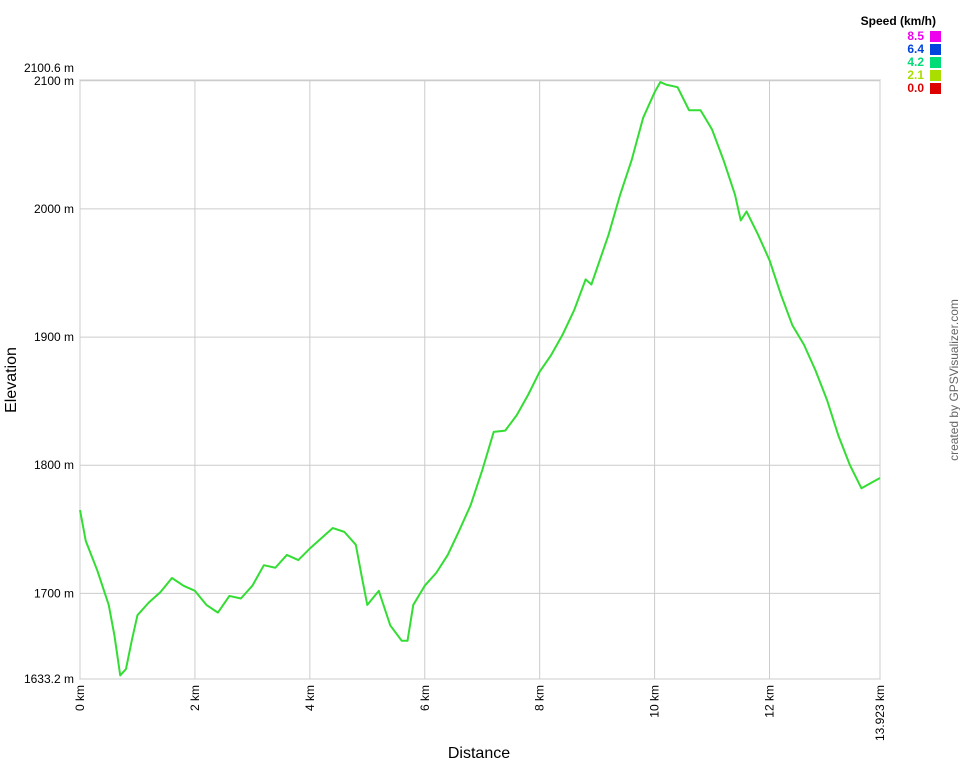 This screenshot has width=960, height=760. Describe the element at coordinates (479, 752) in the screenshot. I see `x-axis-title: Distance` at that location.